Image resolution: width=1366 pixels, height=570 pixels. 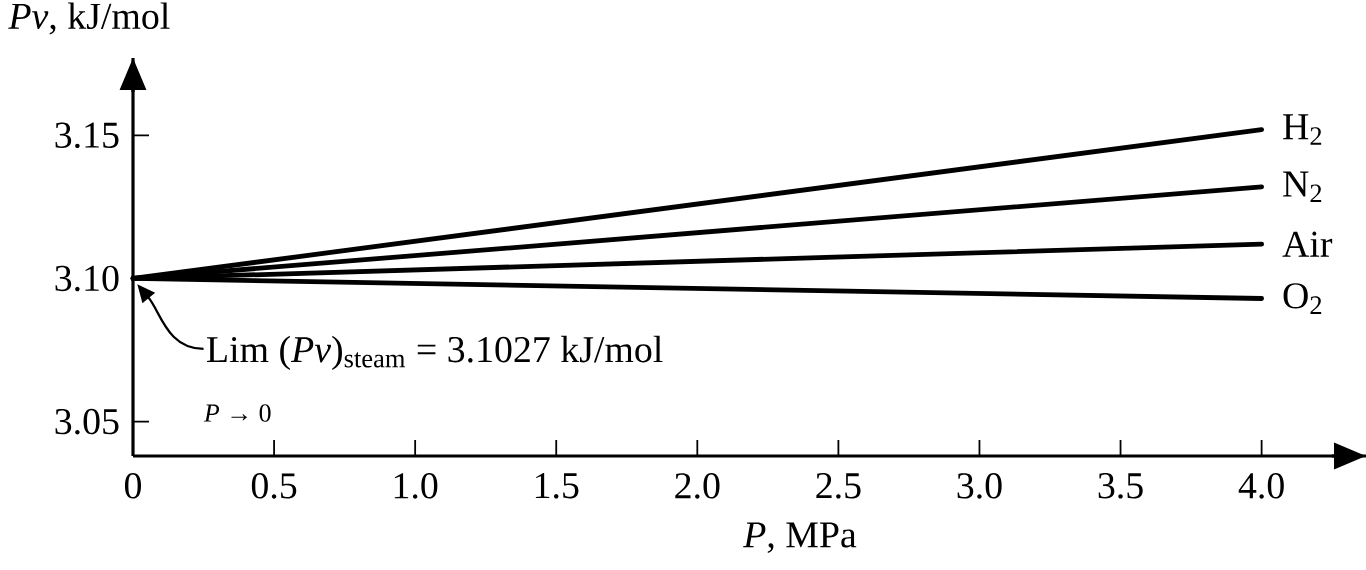 I want to click on series-label: H$_{2}$, so click(x=1302, y=129).